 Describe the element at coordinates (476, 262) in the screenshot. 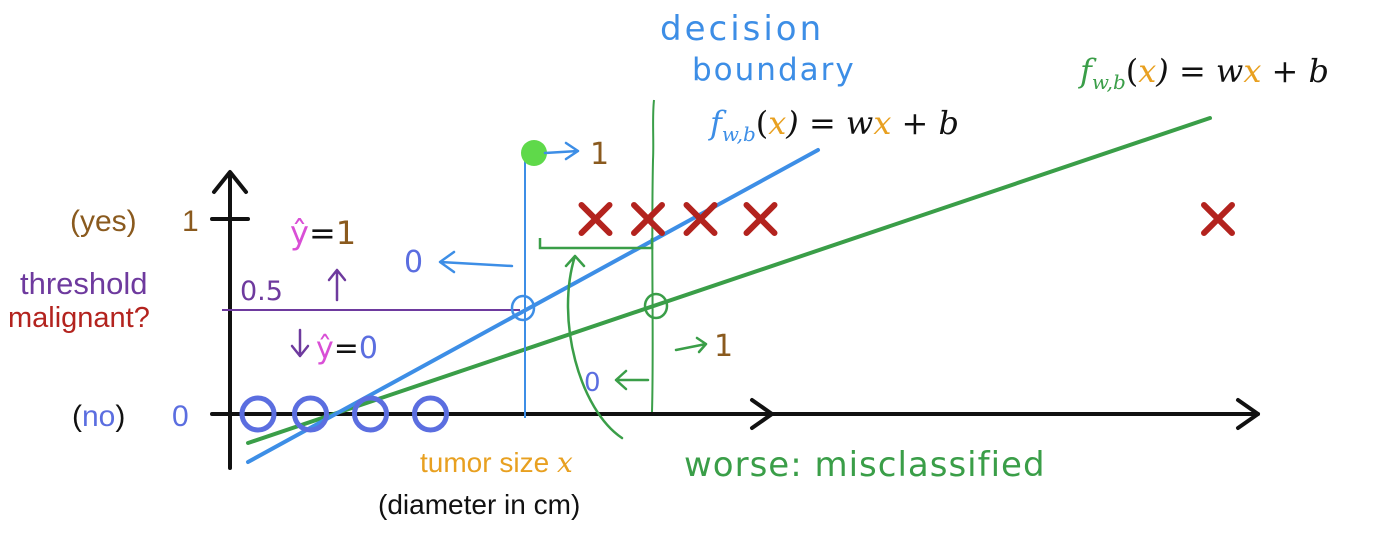

I see `blue-arrow-left` at that location.